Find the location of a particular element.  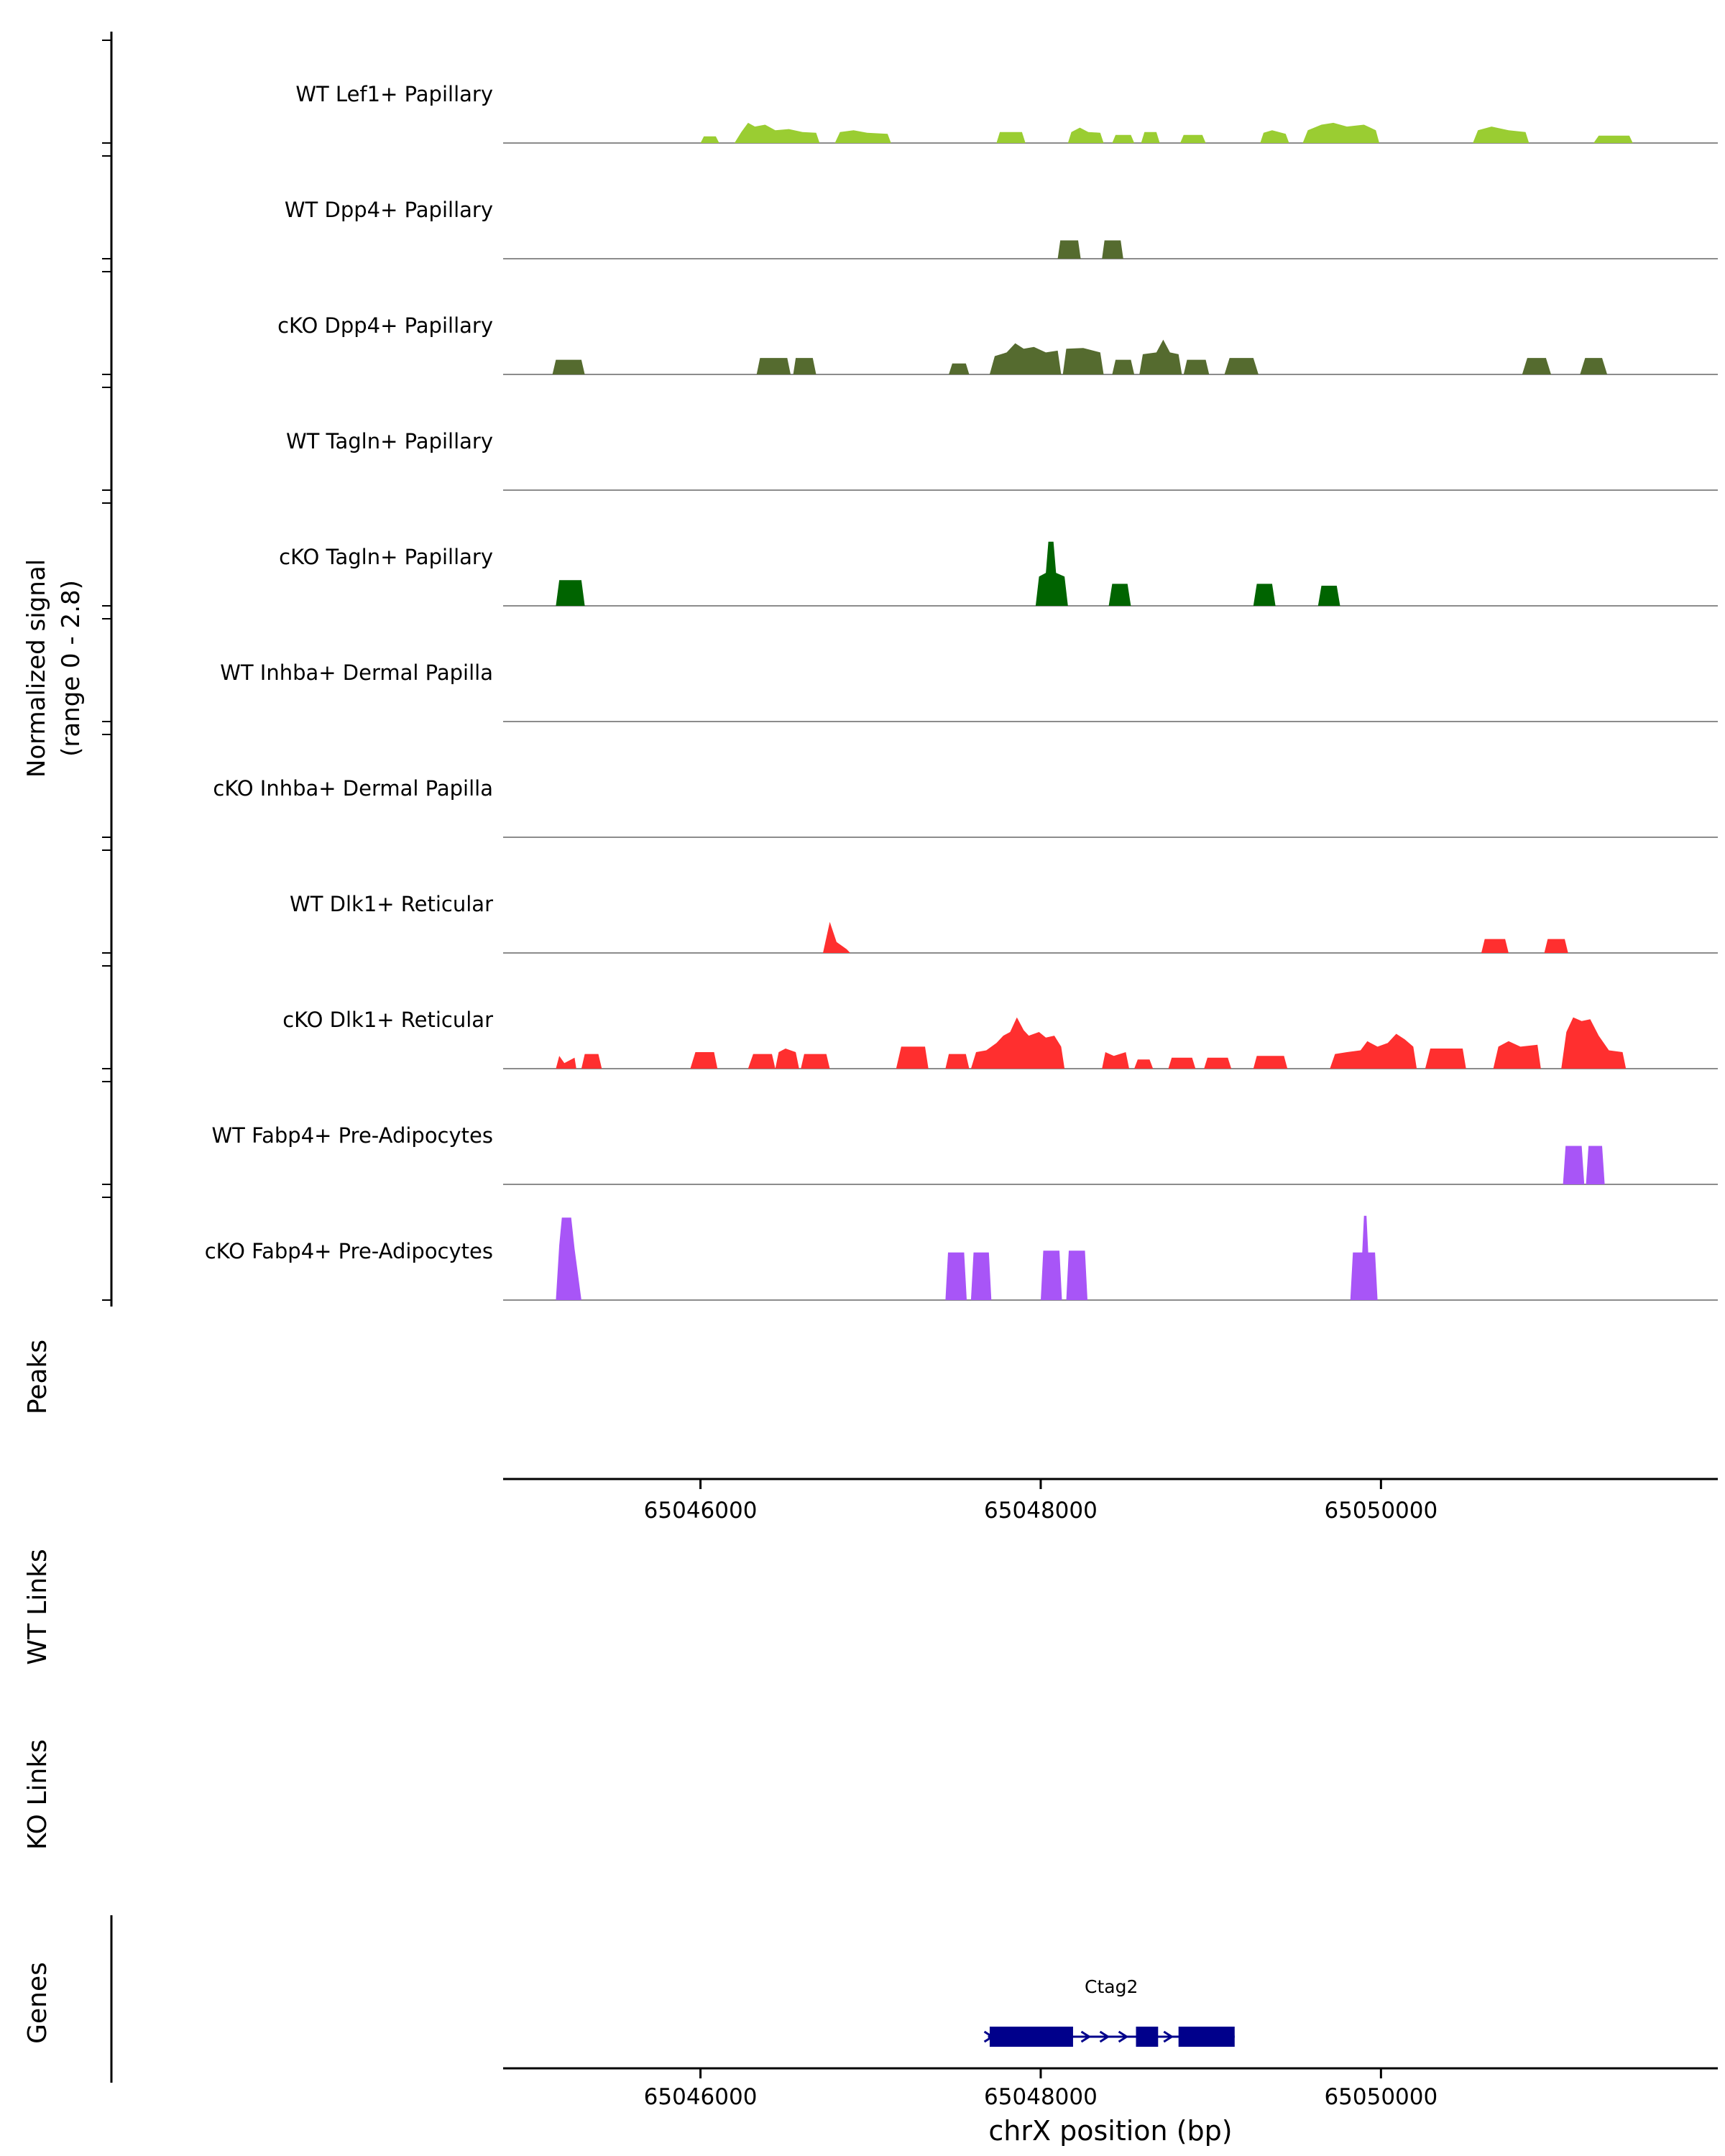

track-label-1: WT Dpp4+ Papillary is located at coordinates (389, 210).